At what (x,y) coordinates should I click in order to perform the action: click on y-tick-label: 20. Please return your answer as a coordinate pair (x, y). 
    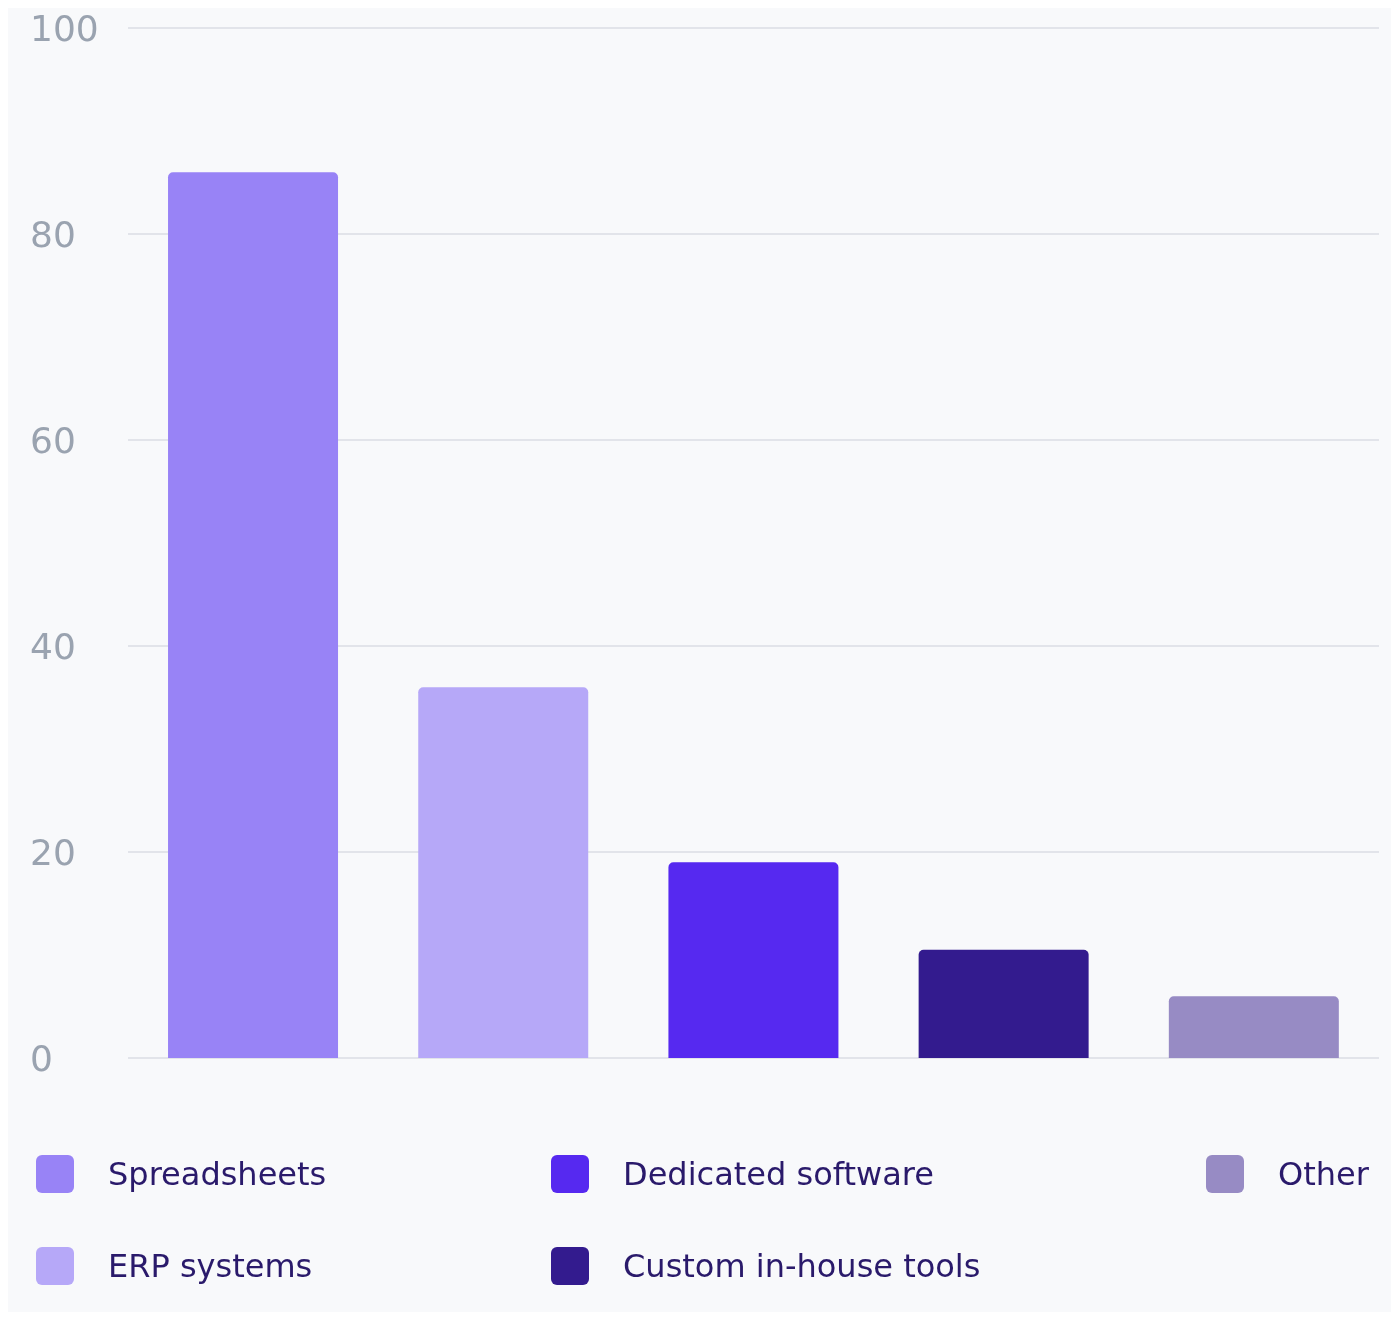
    Looking at the image, I should click on (53, 852).